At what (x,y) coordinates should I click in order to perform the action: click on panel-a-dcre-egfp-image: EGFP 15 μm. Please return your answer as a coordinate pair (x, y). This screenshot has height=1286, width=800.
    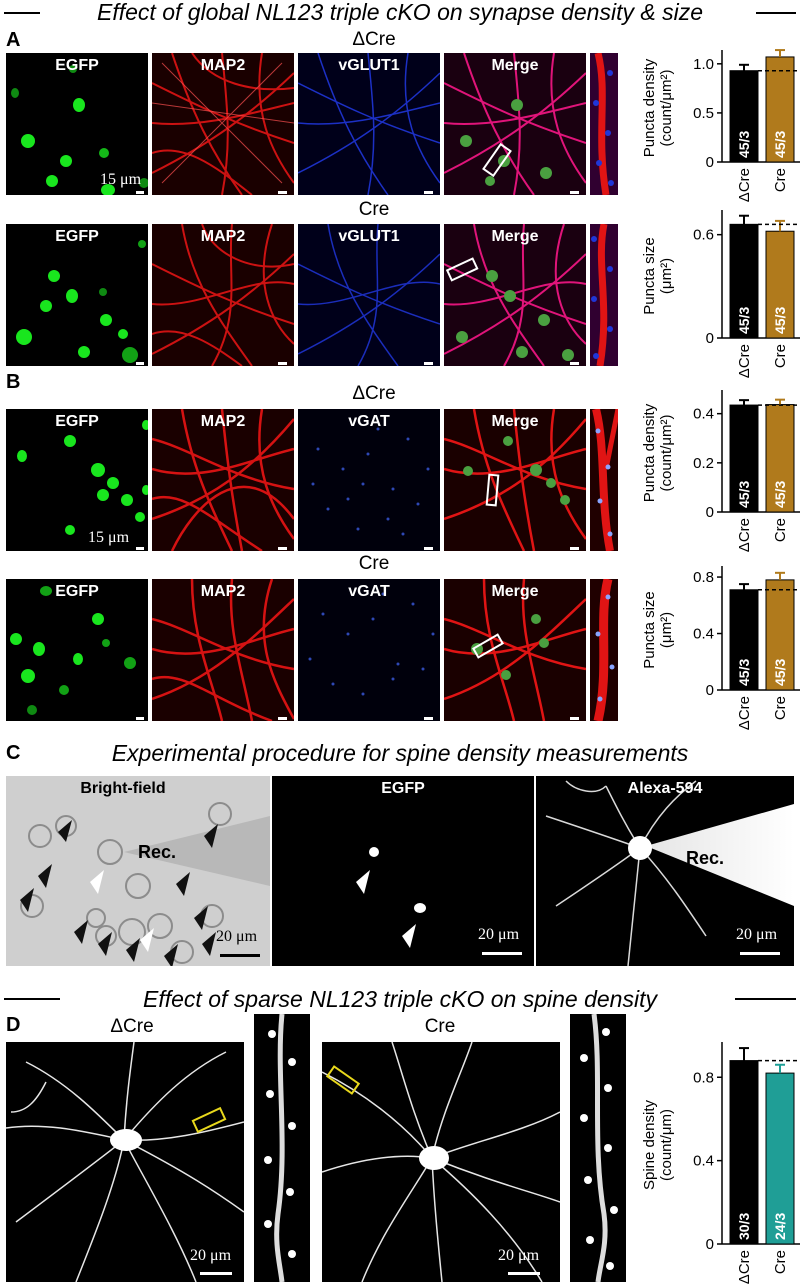
    Looking at the image, I should click on (77, 124).